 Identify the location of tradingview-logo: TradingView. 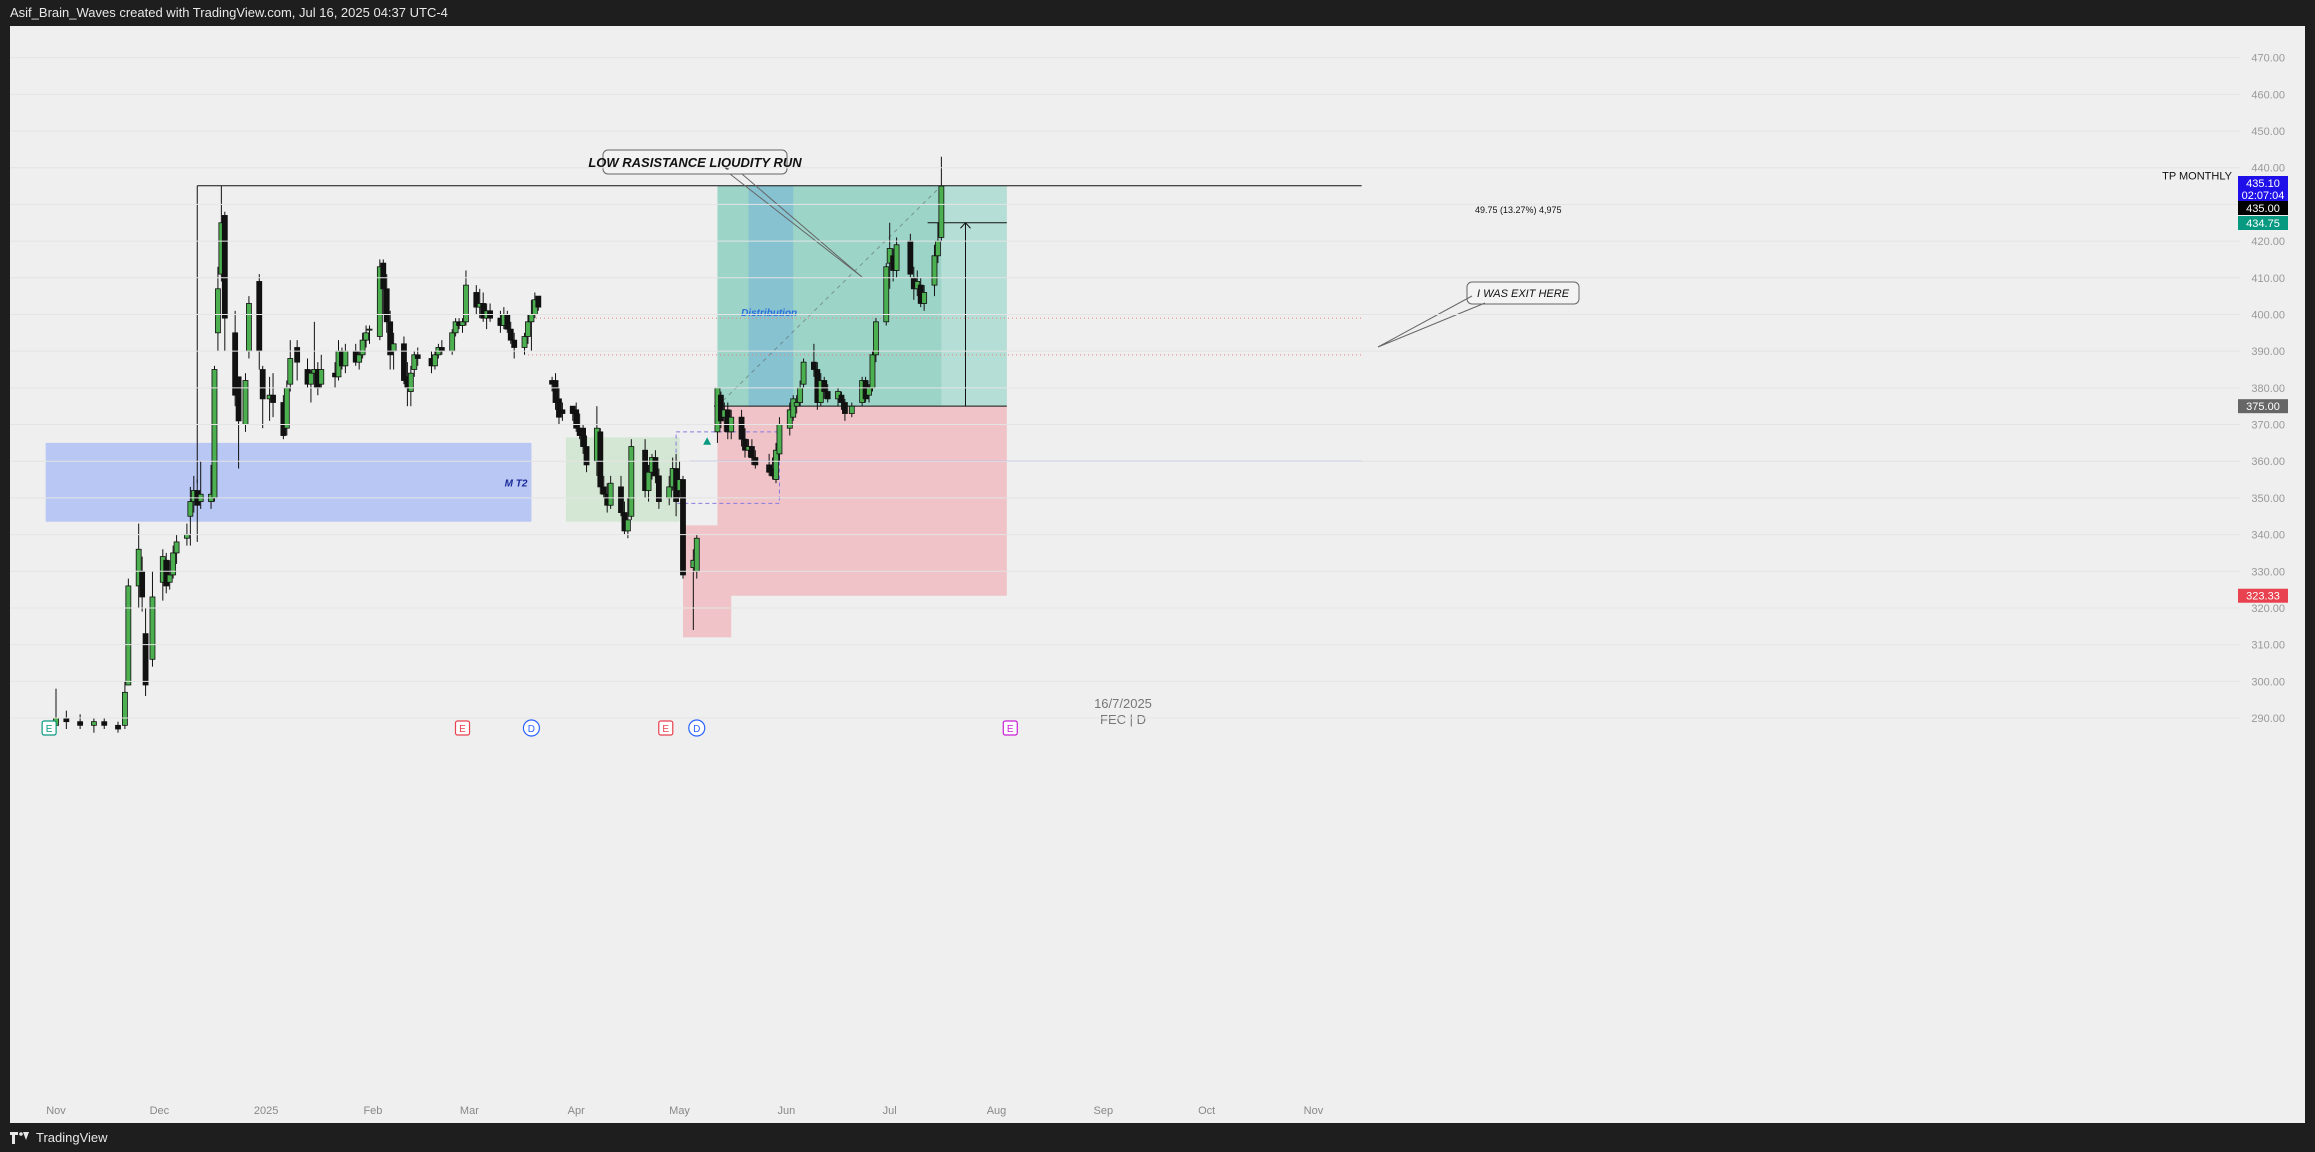
(59, 1137).